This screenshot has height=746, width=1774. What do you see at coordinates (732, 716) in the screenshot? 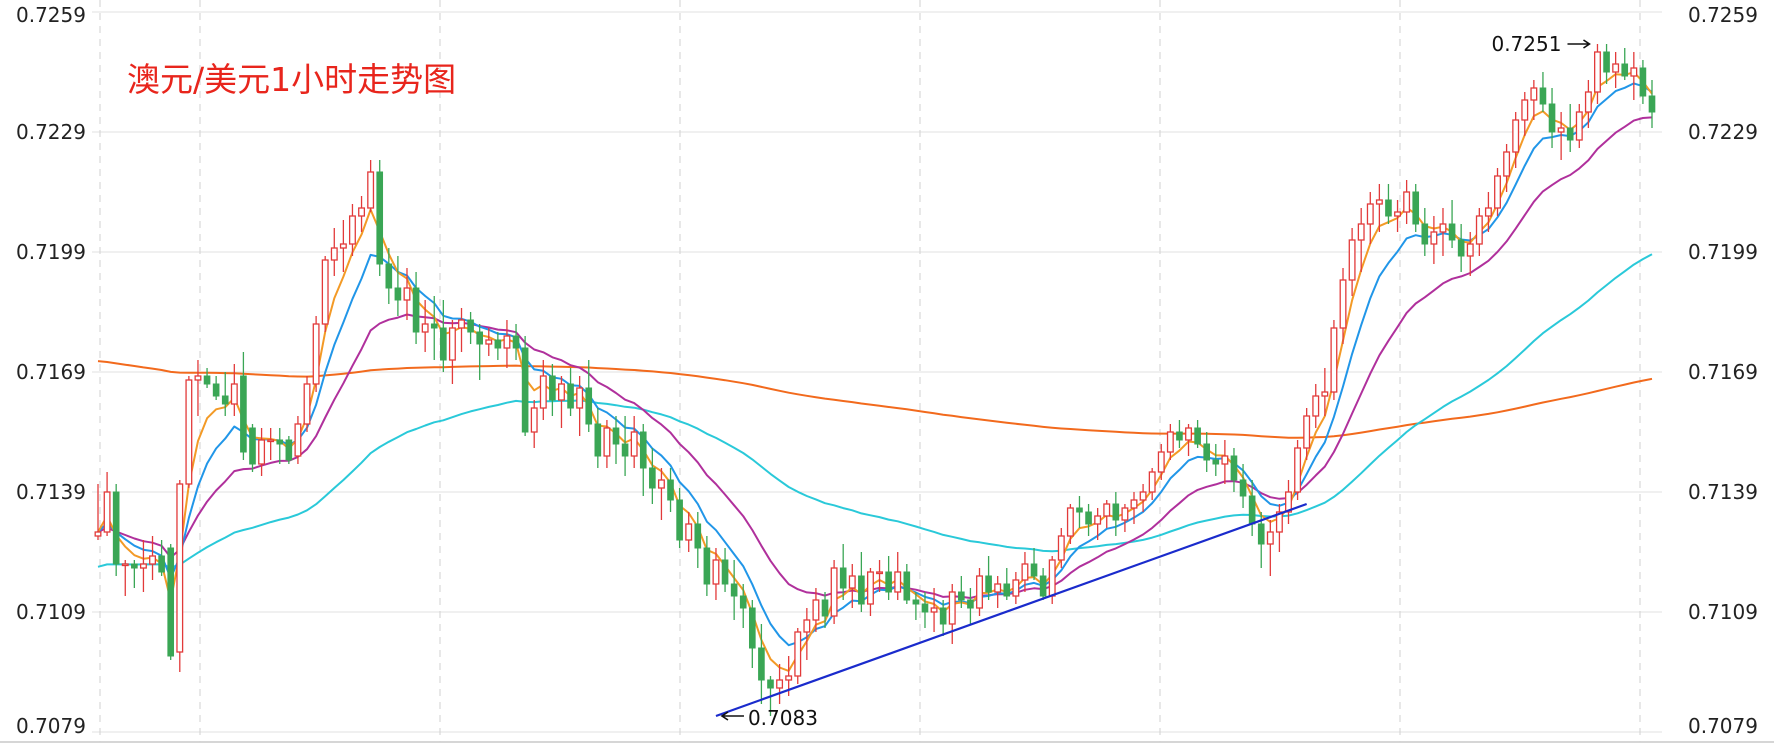
I see `low-arrow` at bounding box center [732, 716].